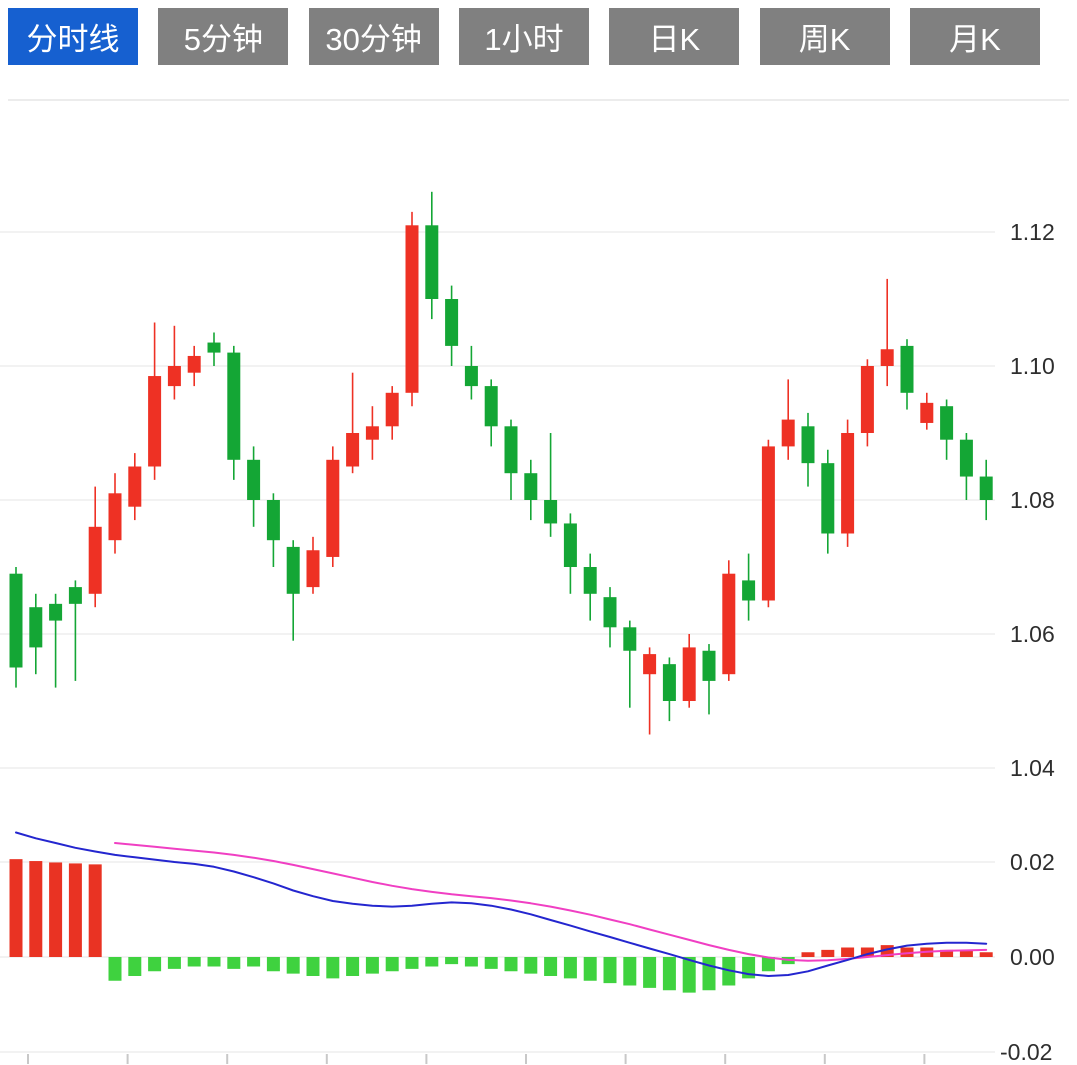 The width and height of the screenshot is (1077, 1065). I want to click on timeframe-tab-4: 1小时, so click(523, 36).